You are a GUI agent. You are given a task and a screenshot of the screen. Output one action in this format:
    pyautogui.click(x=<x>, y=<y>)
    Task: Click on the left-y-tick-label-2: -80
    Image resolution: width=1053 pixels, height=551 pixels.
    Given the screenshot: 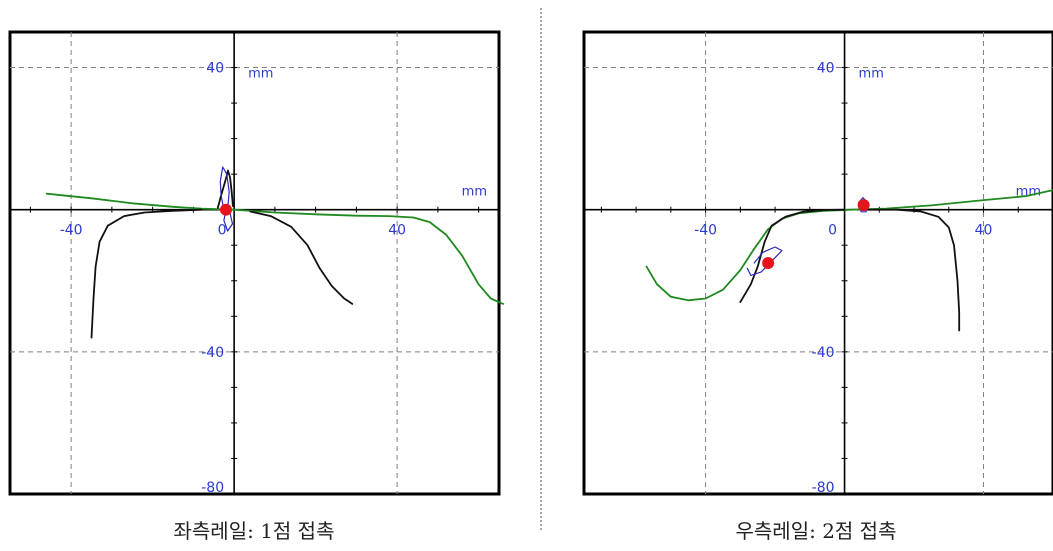 What is the action you would take?
    pyautogui.click(x=212, y=488)
    